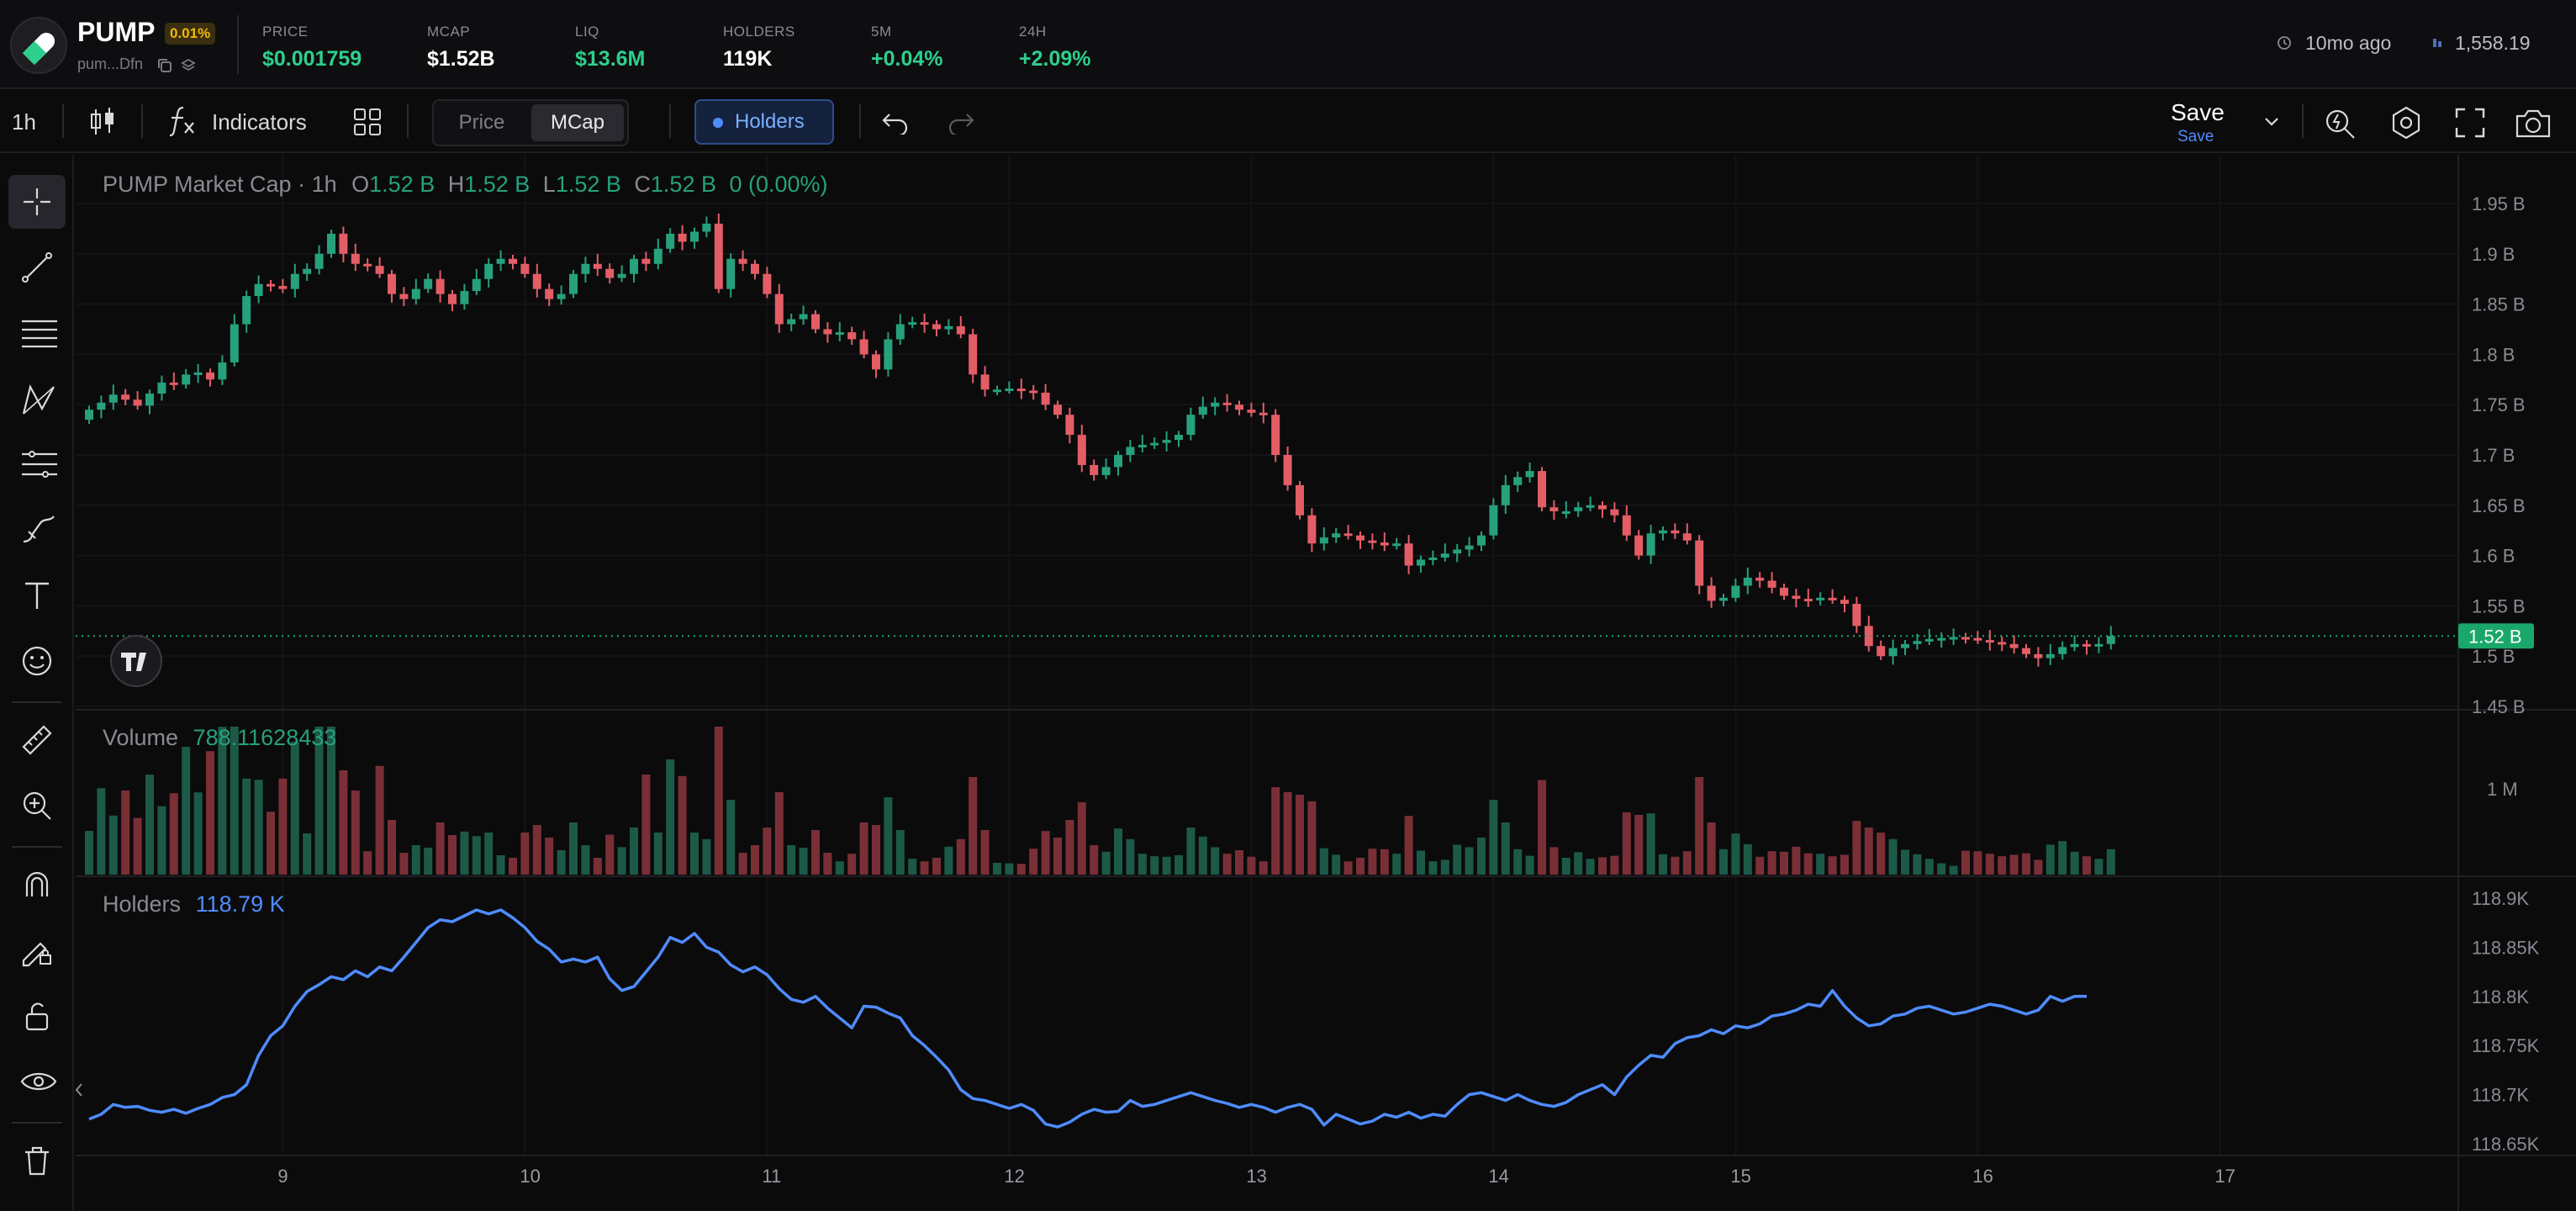 The image size is (2576, 1211). What do you see at coordinates (111, 64) in the screenshot?
I see `token-address: pum...Dfn` at bounding box center [111, 64].